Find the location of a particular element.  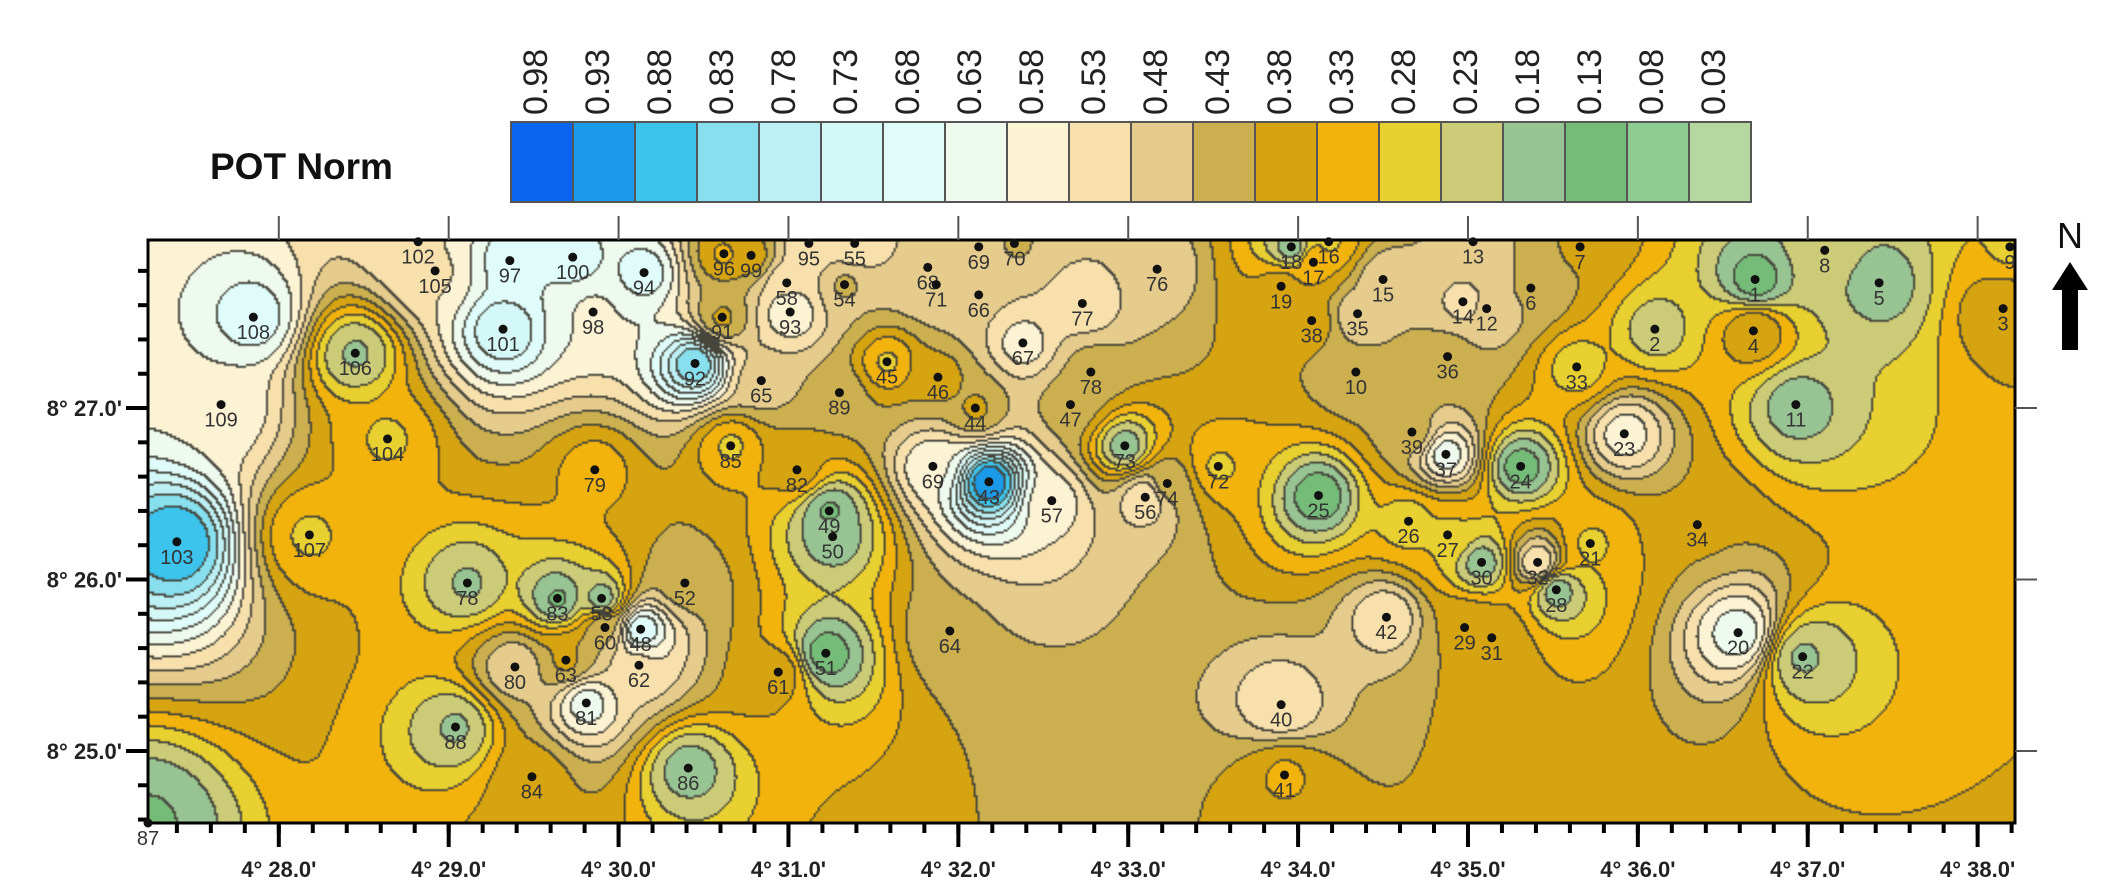

legend-swatch: 0.68 is located at coordinates (915, 125).